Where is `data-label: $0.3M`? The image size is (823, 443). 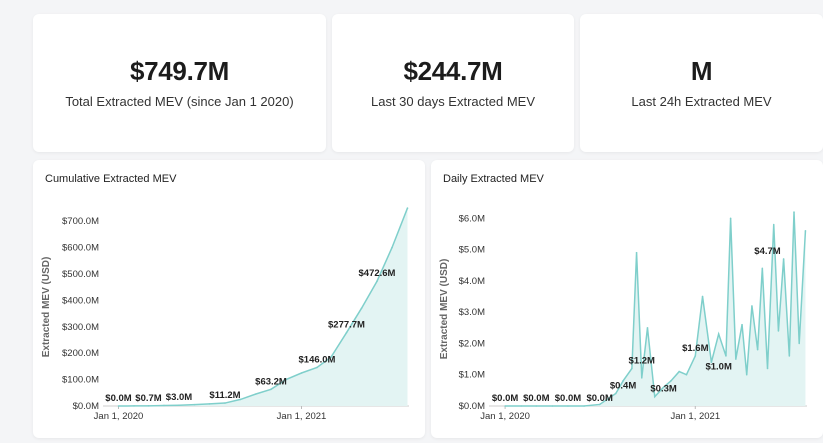
data-label: $0.3M is located at coordinates (663, 389).